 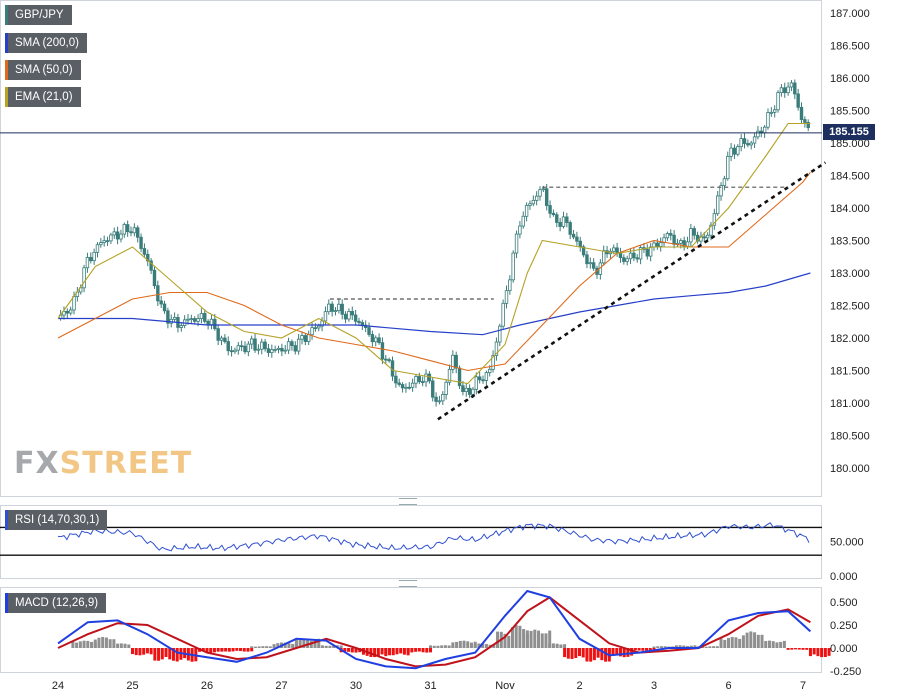 I want to click on legend-macd: MACD (12,26,9), so click(x=56, y=603).